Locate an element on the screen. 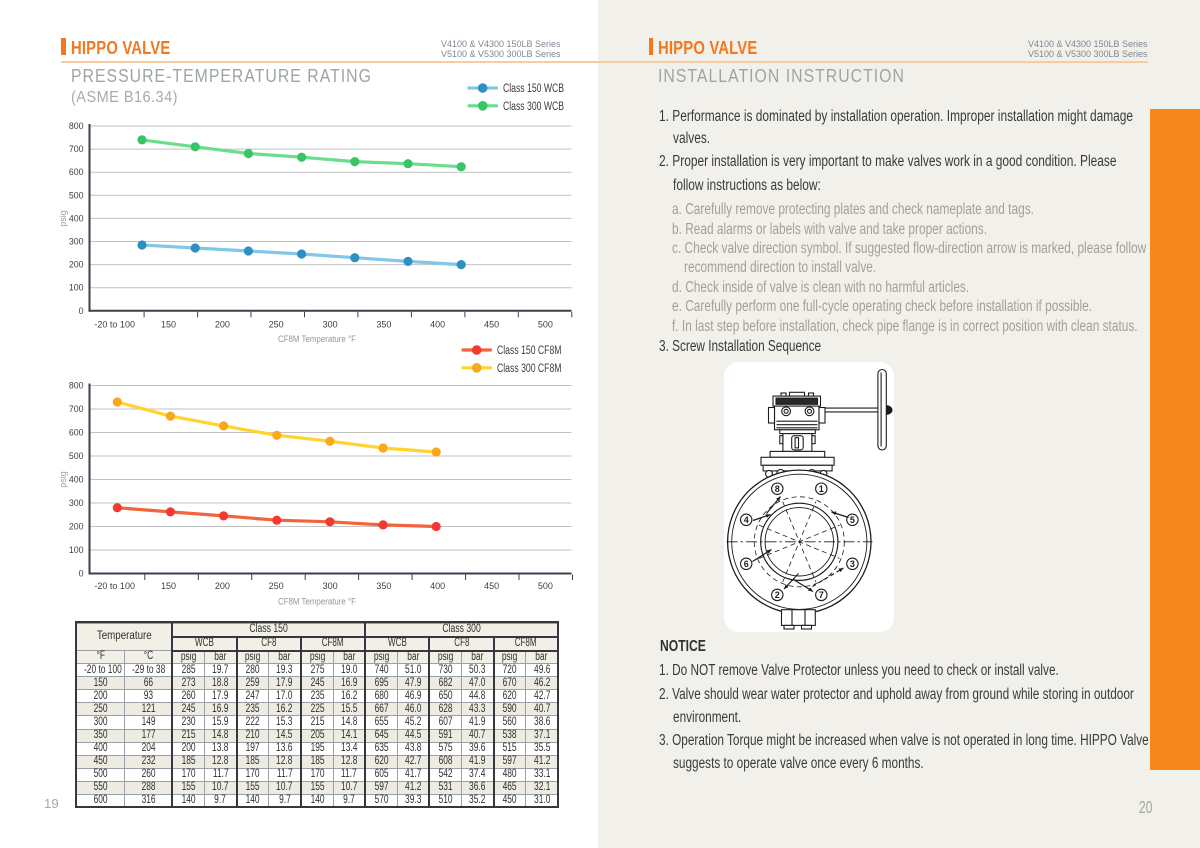  svg-text: Class 300 WCB is located at coordinates (533, 107).